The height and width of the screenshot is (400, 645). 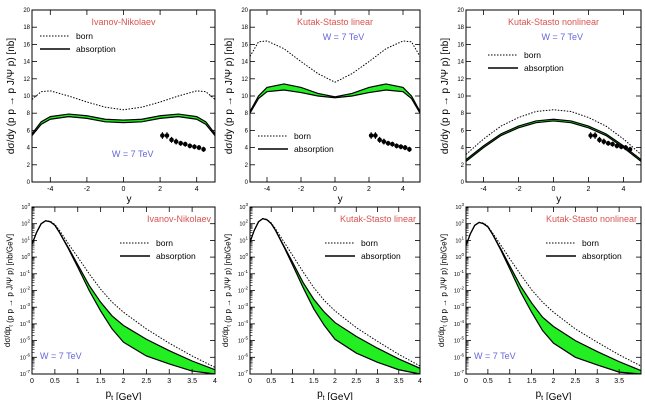 I want to click on energy-label: W = 7 TeV, so click(x=562, y=37).